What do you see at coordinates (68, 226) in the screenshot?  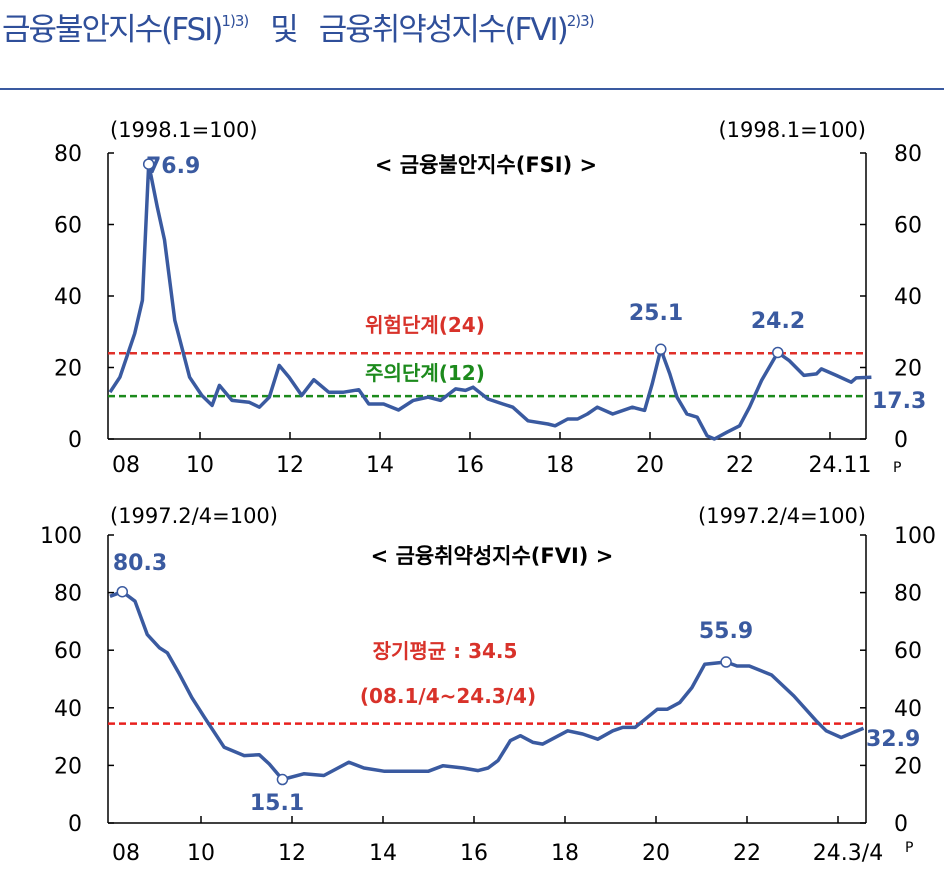 I see `fsi-ytick-label-left: 60` at bounding box center [68, 226].